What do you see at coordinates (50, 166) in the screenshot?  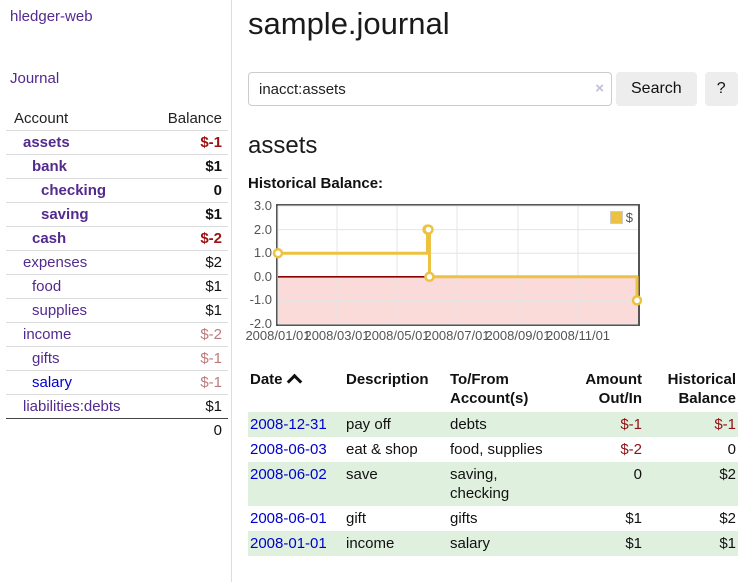 I see `account-link: bank` at bounding box center [50, 166].